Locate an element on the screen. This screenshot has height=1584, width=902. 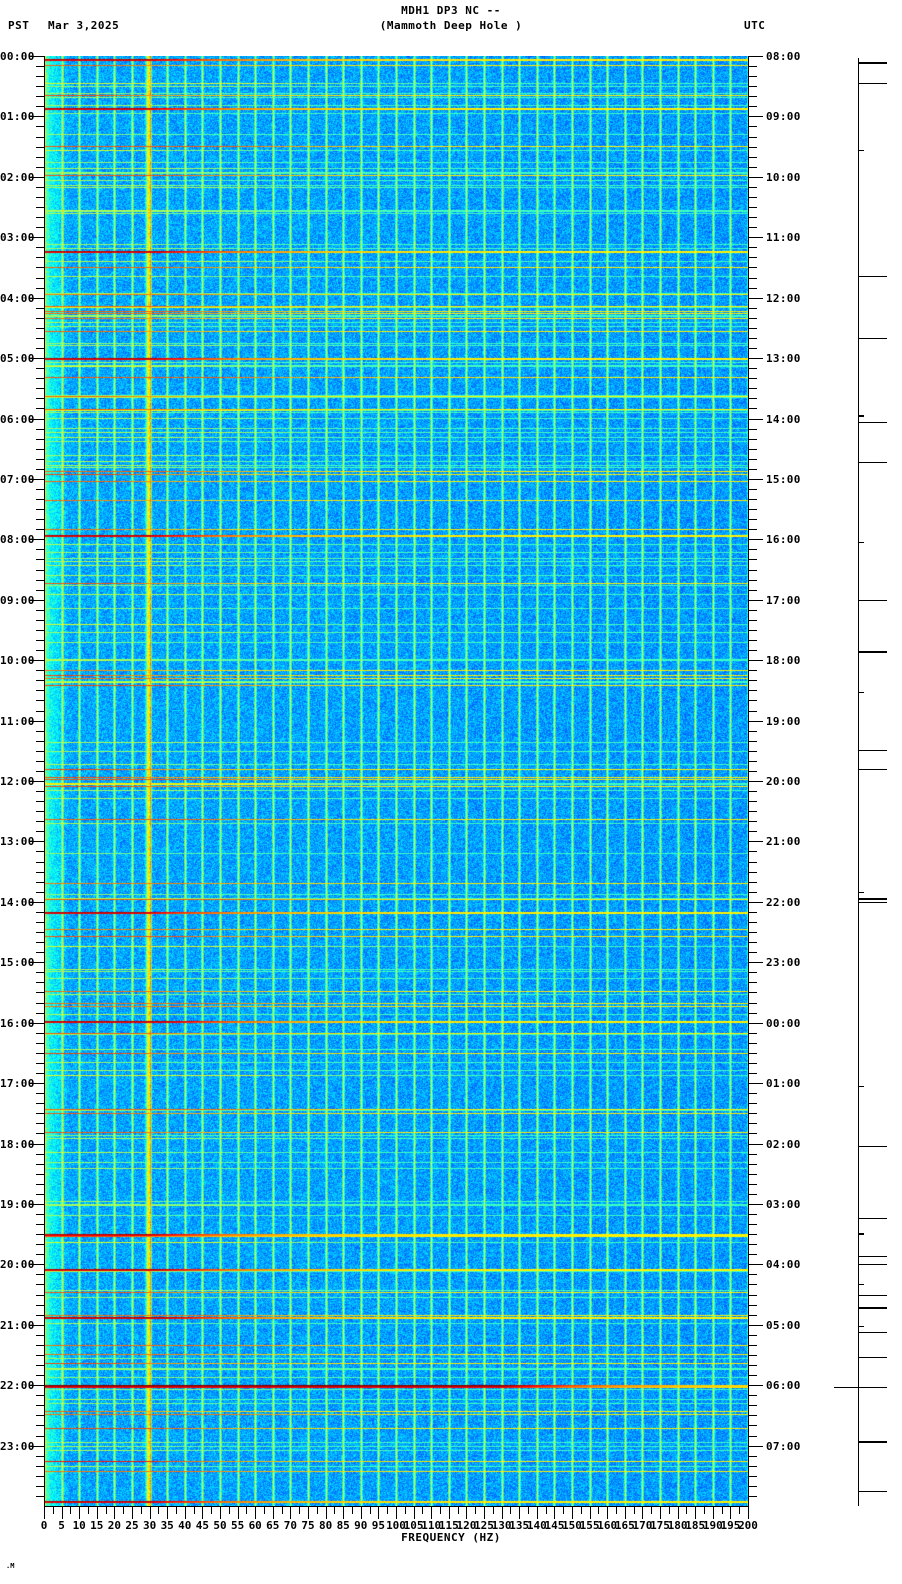
time-label-pst: 21:00 is located at coordinates (17, 1325).